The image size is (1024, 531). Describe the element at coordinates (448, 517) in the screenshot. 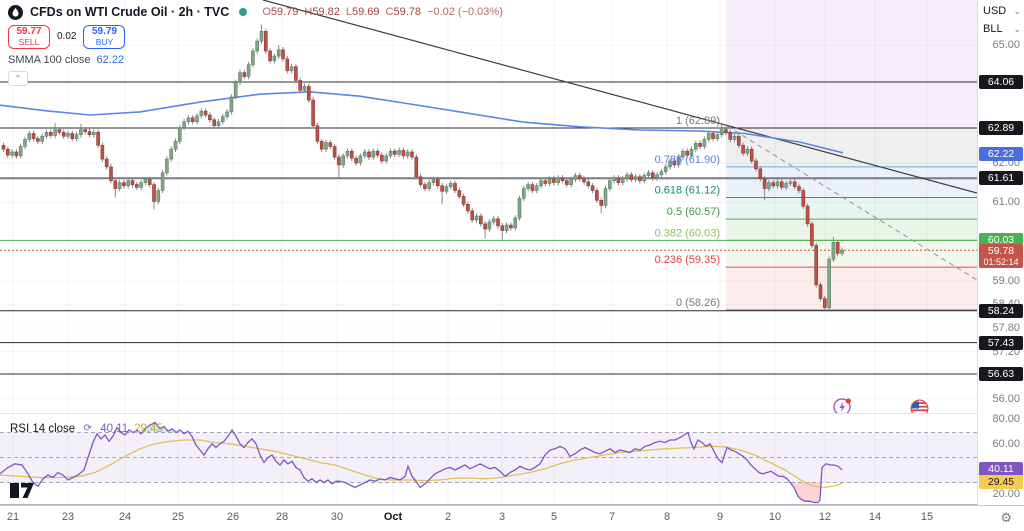

I see `time-axis-label: 2` at that location.